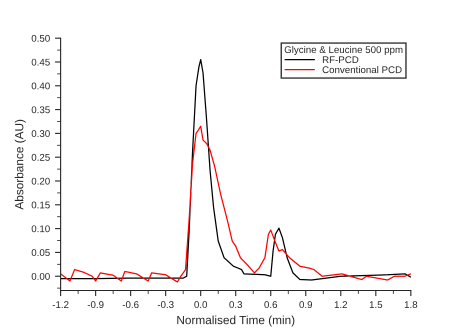 This screenshot has width=449, height=332. What do you see at coordinates (41, 252) in the screenshot?
I see `y-tick-label: 0.05` at bounding box center [41, 252].